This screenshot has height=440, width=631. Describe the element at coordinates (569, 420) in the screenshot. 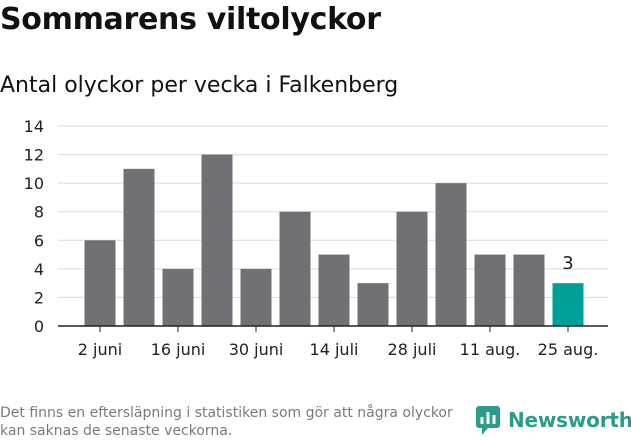

I see `brand-name: Newsworthy` at that location.